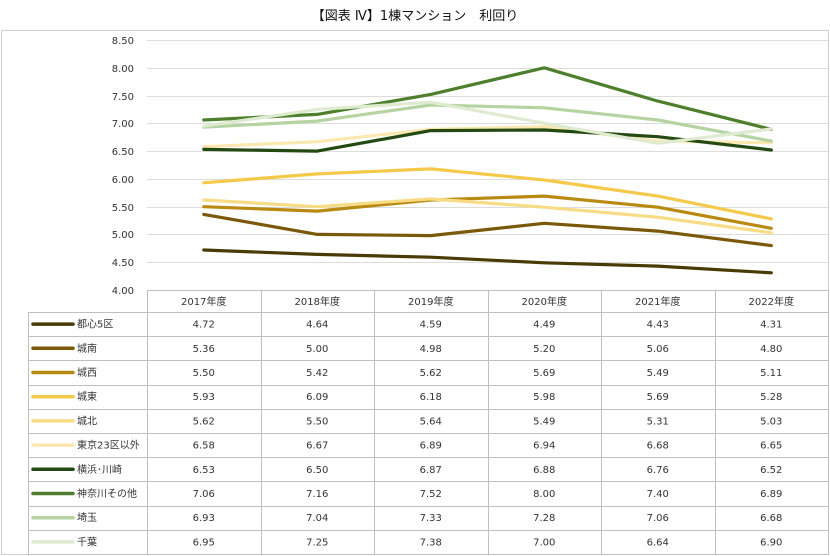 The image size is (830, 556). Describe the element at coordinates (203, 301) in the screenshot. I see `x-tick-label: 2017年度` at that location.